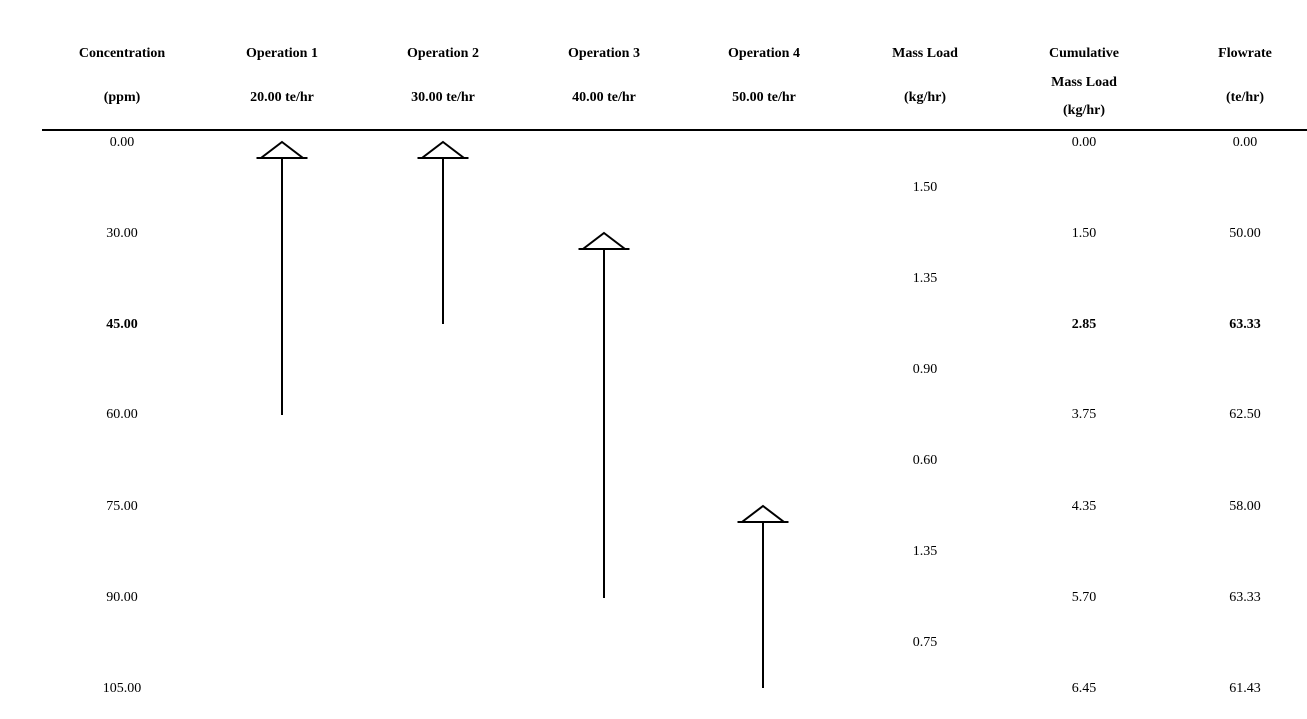 The height and width of the screenshot is (719, 1307). Describe the element at coordinates (925, 53) in the screenshot. I see `header-mass-load-label: Mass Load` at that location.